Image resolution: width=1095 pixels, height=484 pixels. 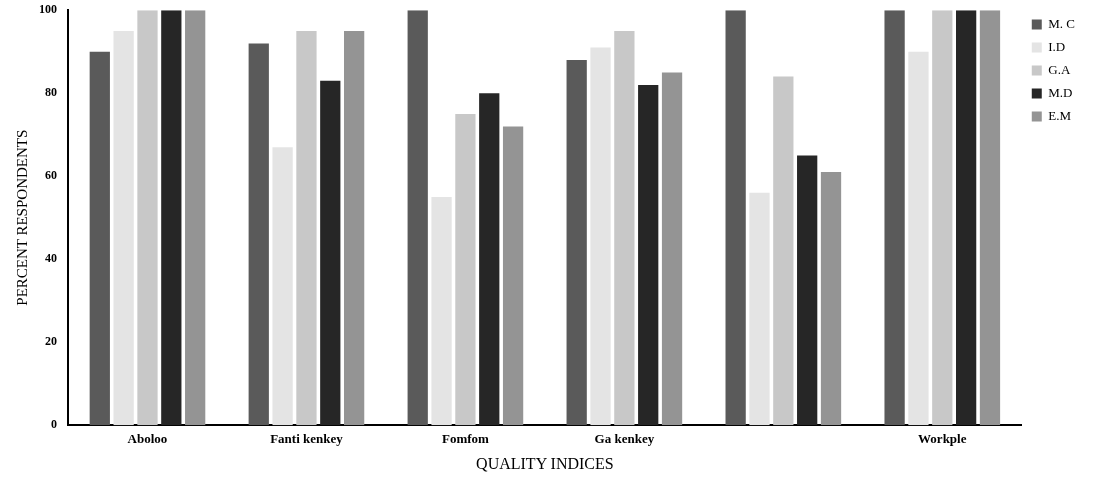 What do you see at coordinates (1060, 115) in the screenshot?
I see `legend-label: E.M` at bounding box center [1060, 115].